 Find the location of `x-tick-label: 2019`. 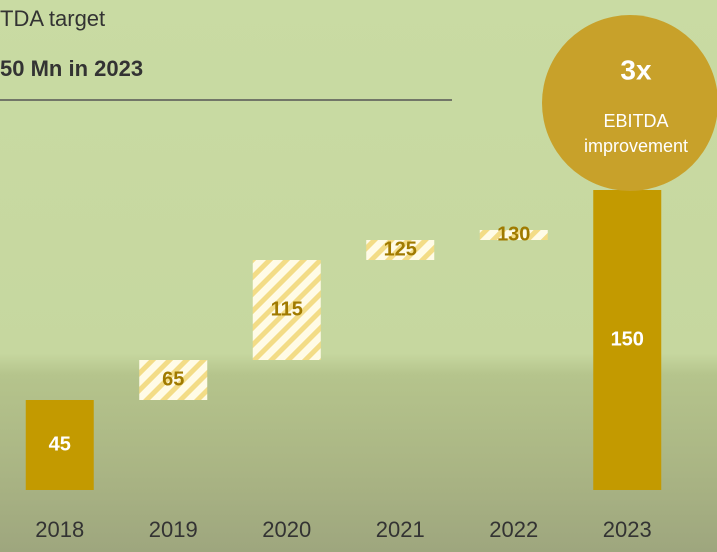

x-tick-label: 2019 is located at coordinates (173, 529).